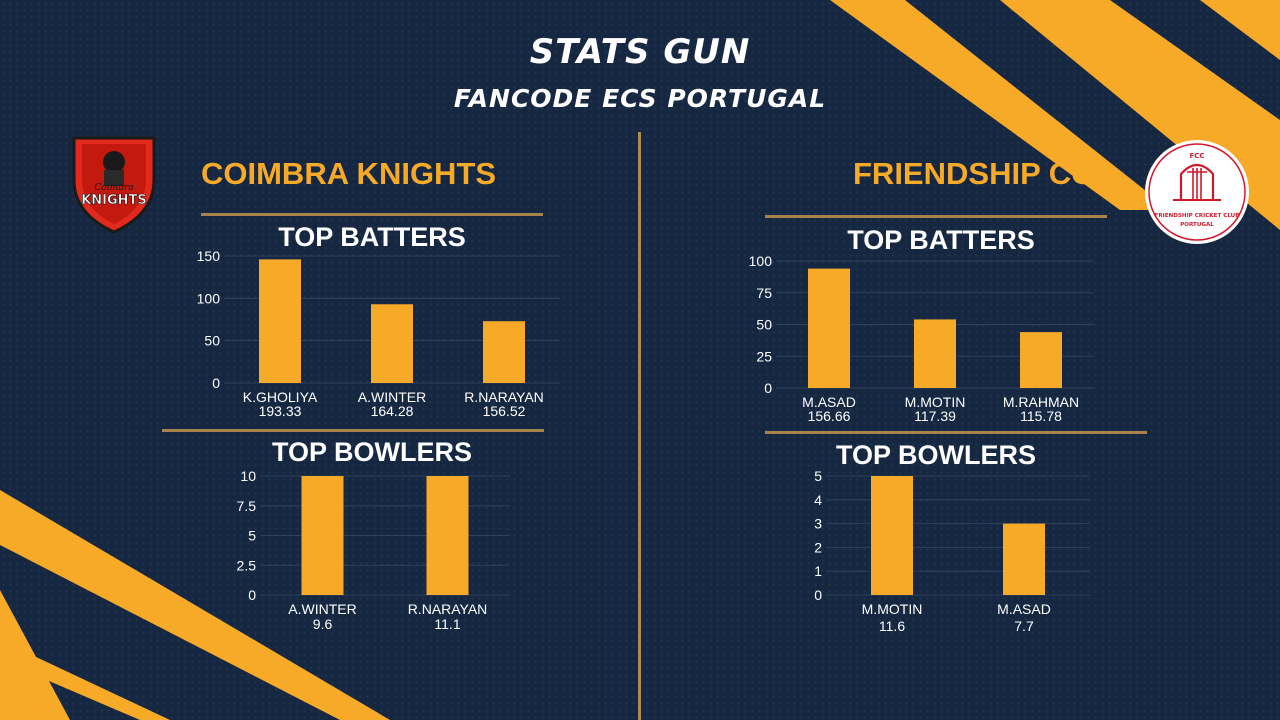  Describe the element at coordinates (372, 452) in the screenshot. I see `left-bowlers-title: TOP BOWLERS` at that location.